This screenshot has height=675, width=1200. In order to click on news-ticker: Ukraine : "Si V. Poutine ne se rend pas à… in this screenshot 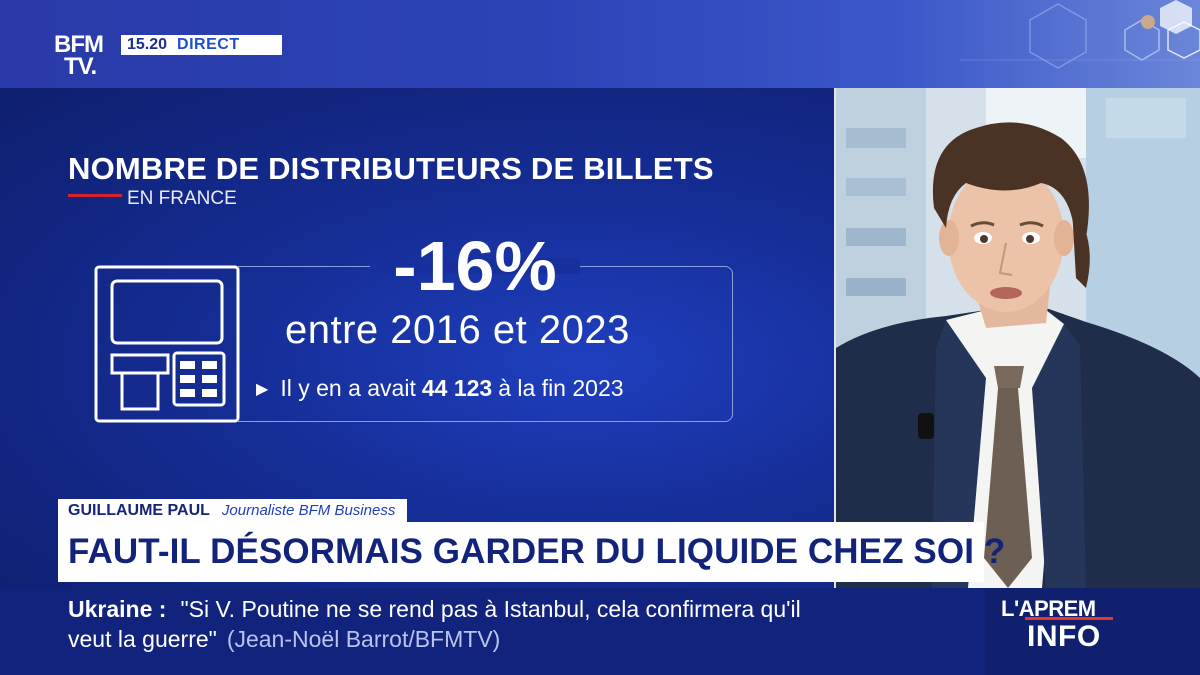, I will do `click(492, 631)`.